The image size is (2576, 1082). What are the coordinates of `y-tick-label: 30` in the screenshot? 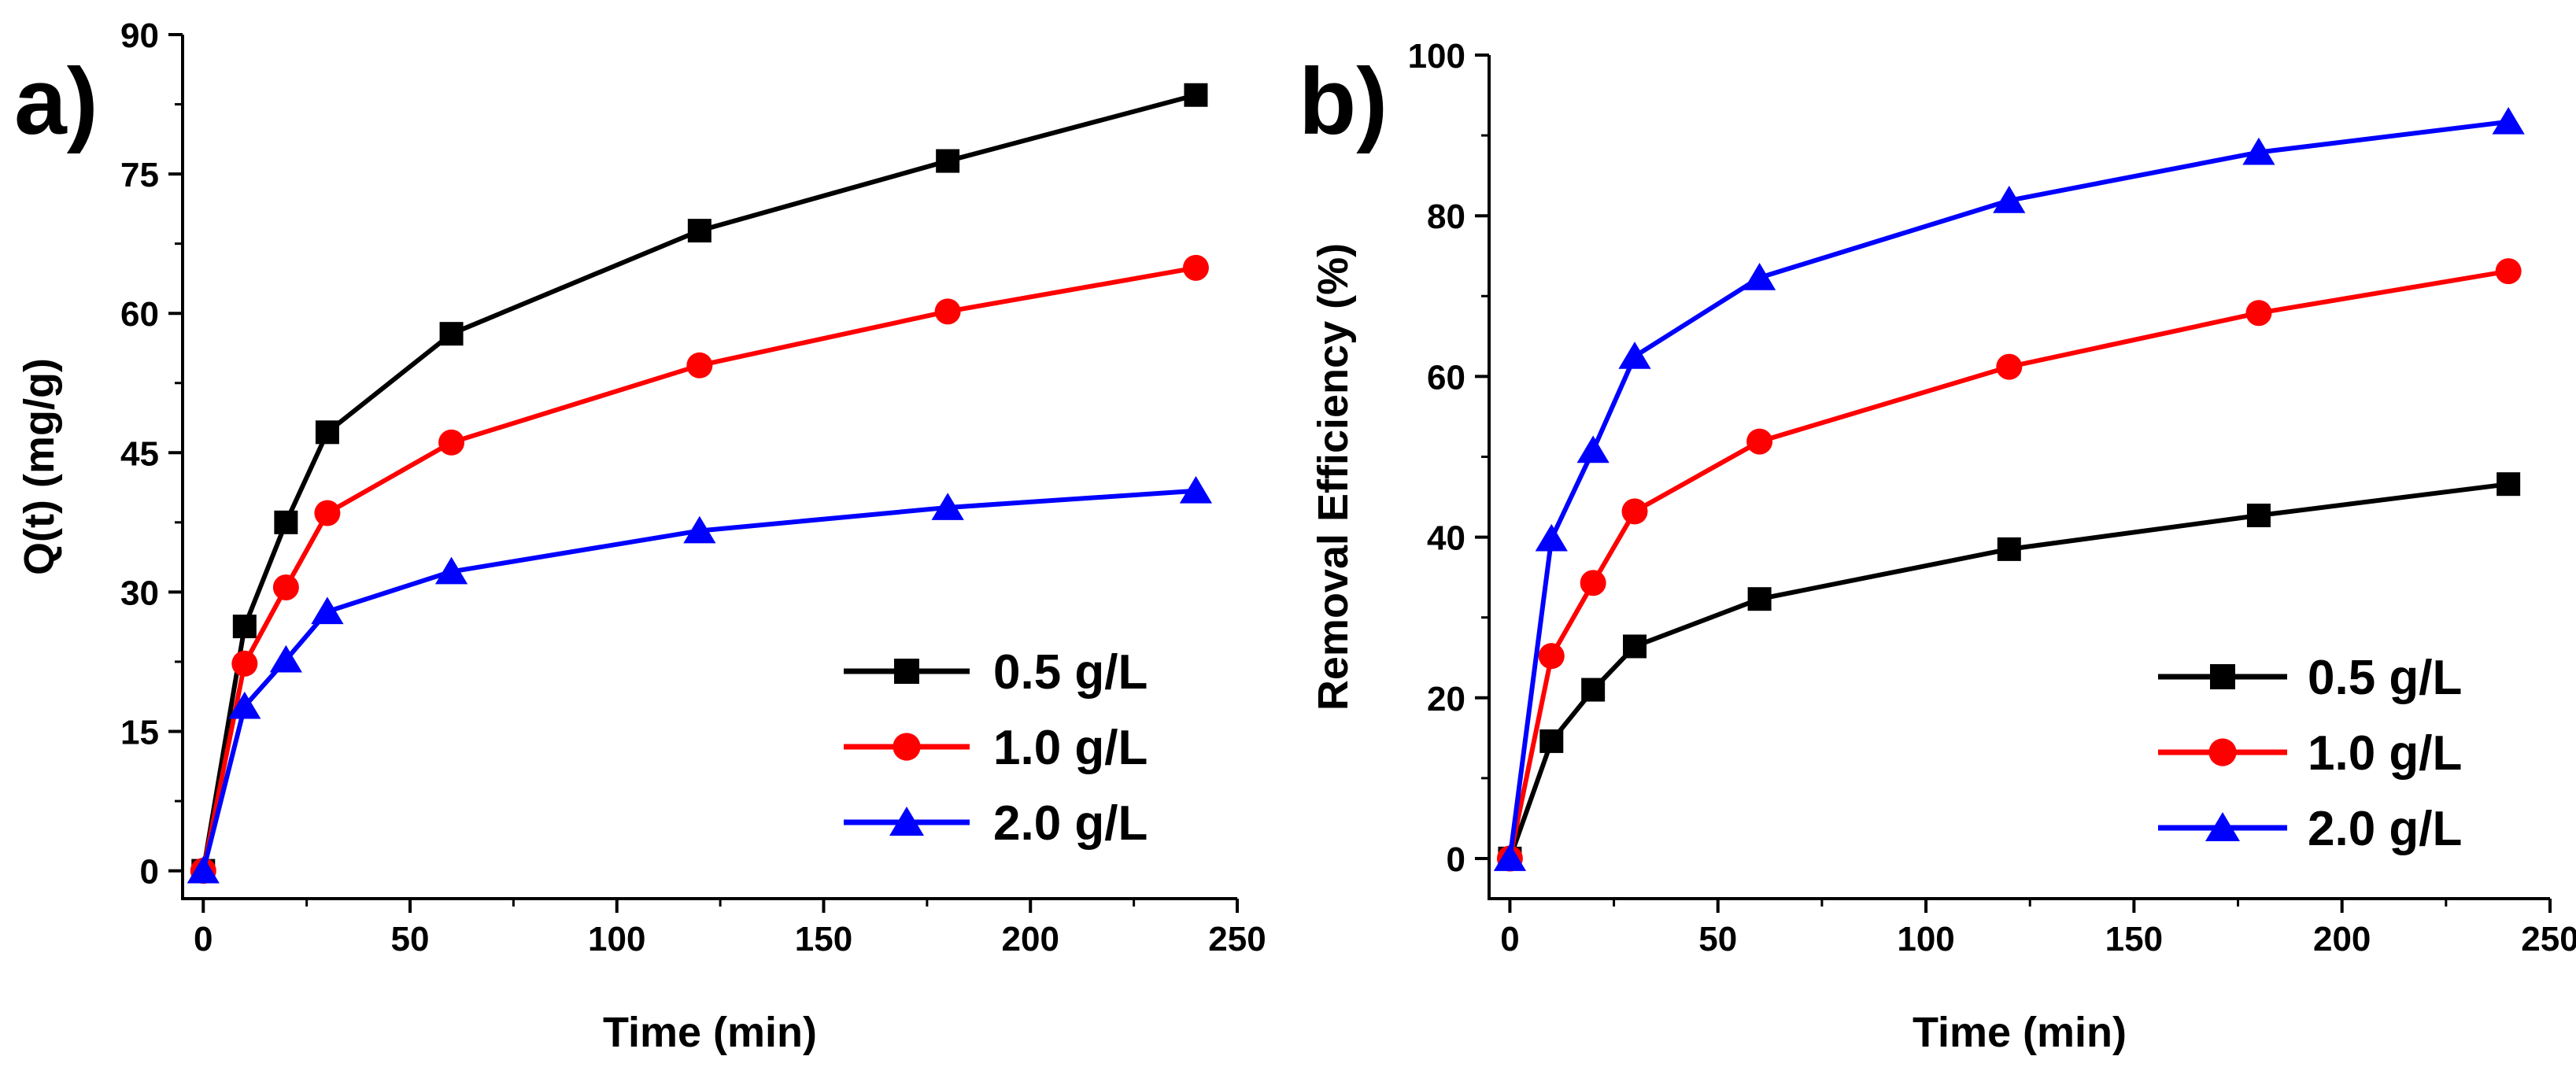 It's located at (139, 593).